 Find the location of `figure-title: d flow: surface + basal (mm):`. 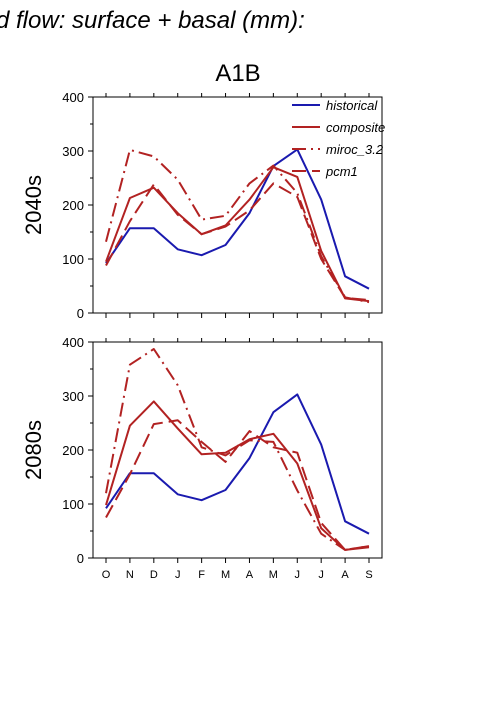

figure-title: d flow: surface + basal (mm): is located at coordinates (152, 20).